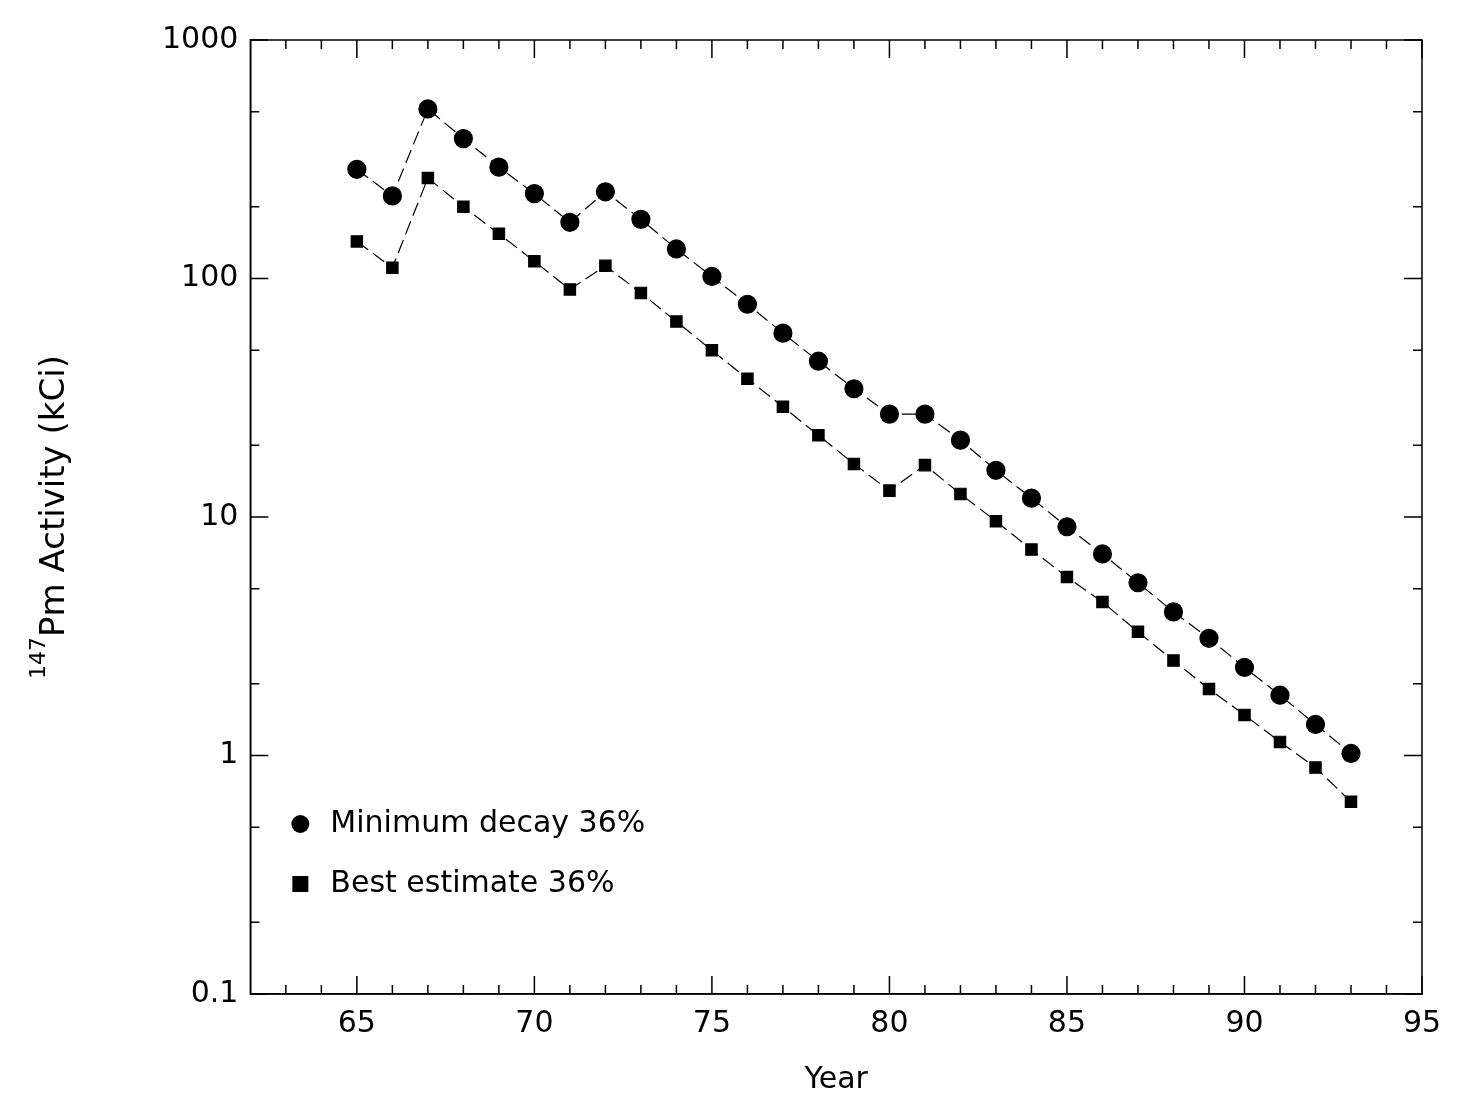 Image resolution: width=1482 pixels, height=1116 pixels. I want to click on y-tick-label: 0.1, so click(214, 991).